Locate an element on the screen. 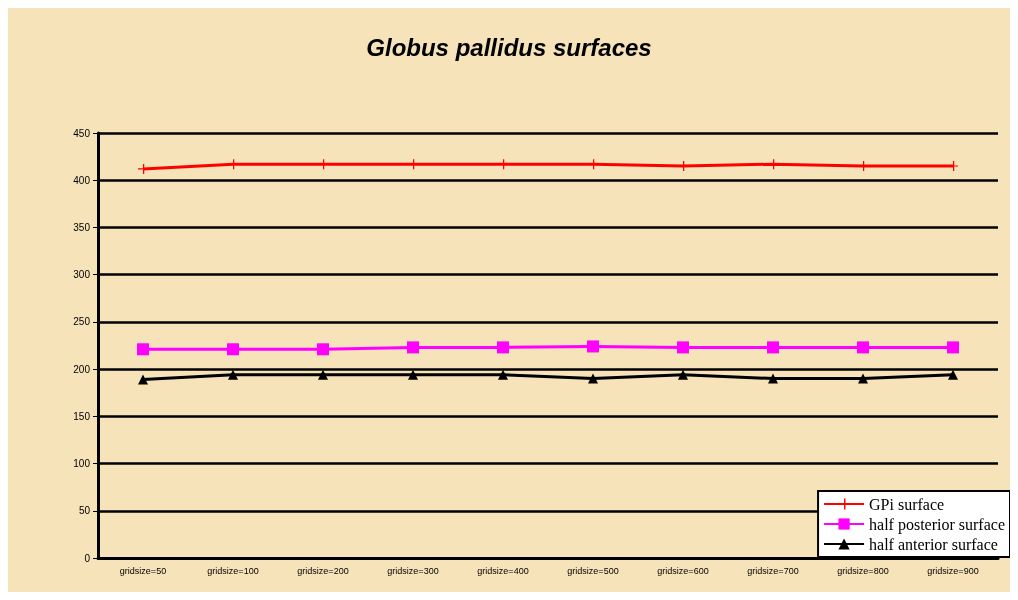 The height and width of the screenshot is (600, 1018). y-tick-label: 400 is located at coordinates (82, 180).